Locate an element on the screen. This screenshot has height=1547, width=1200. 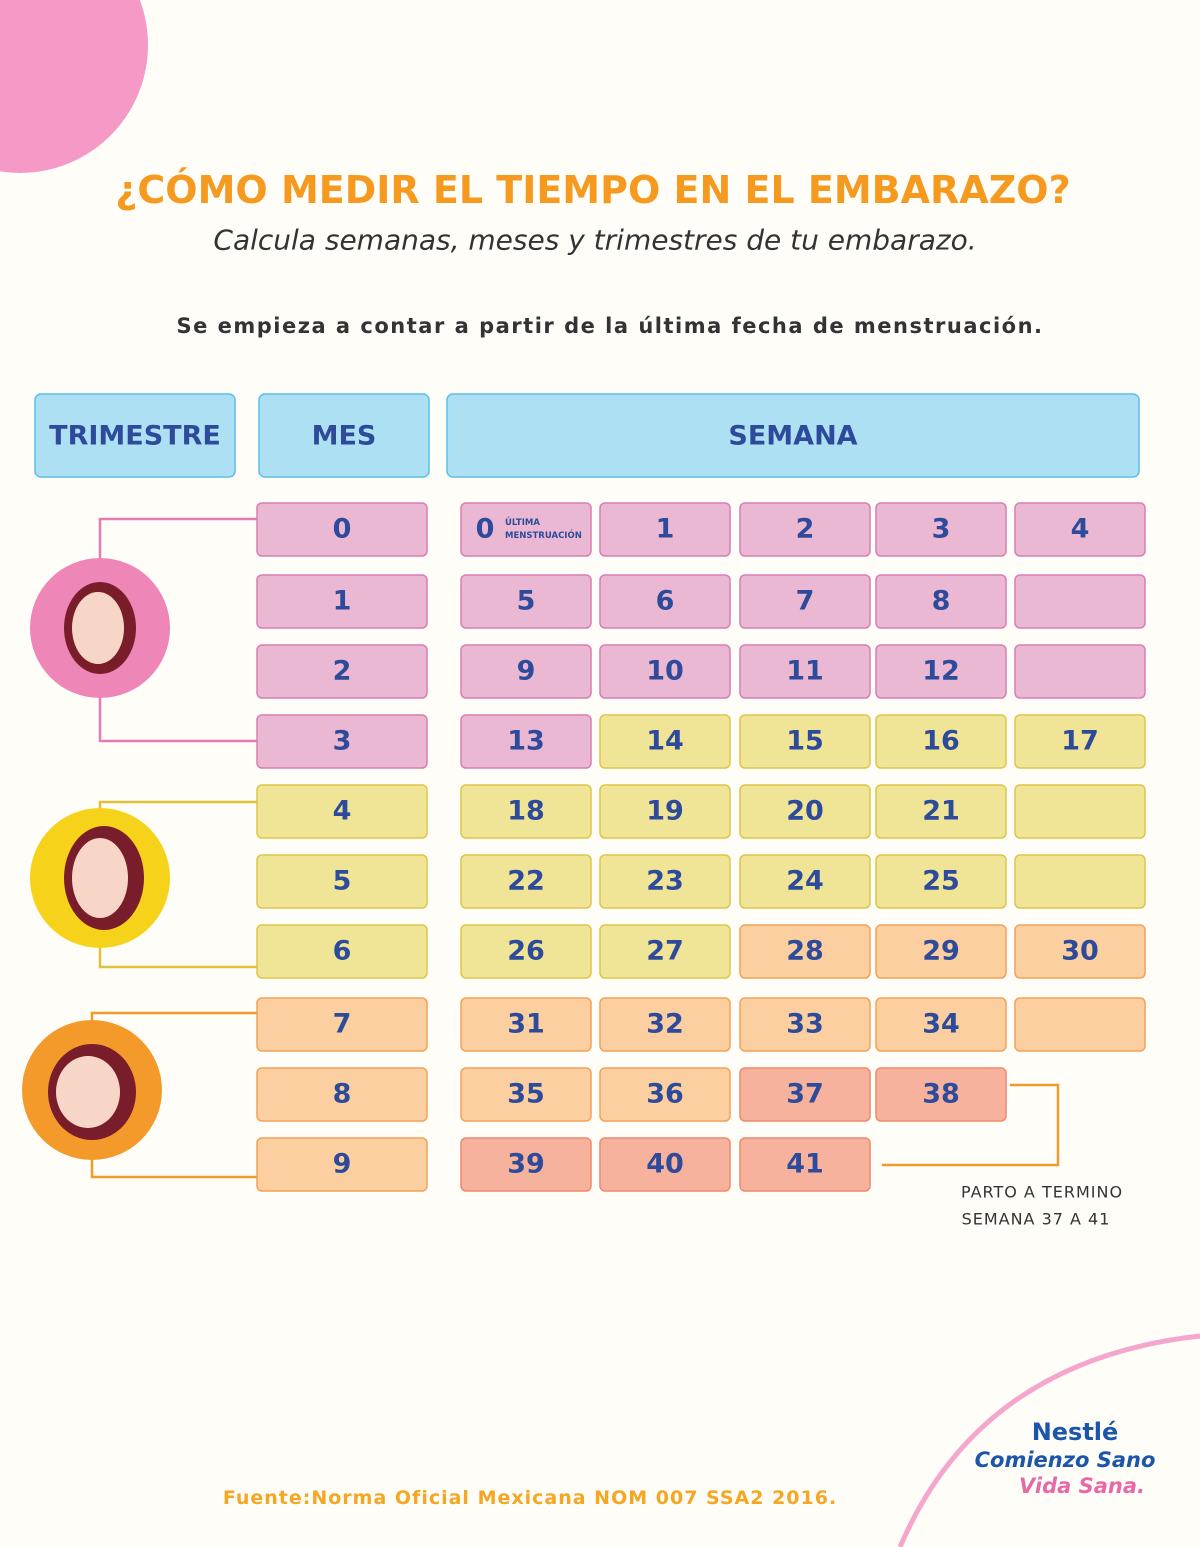
week-label: 23 is located at coordinates (665, 881).